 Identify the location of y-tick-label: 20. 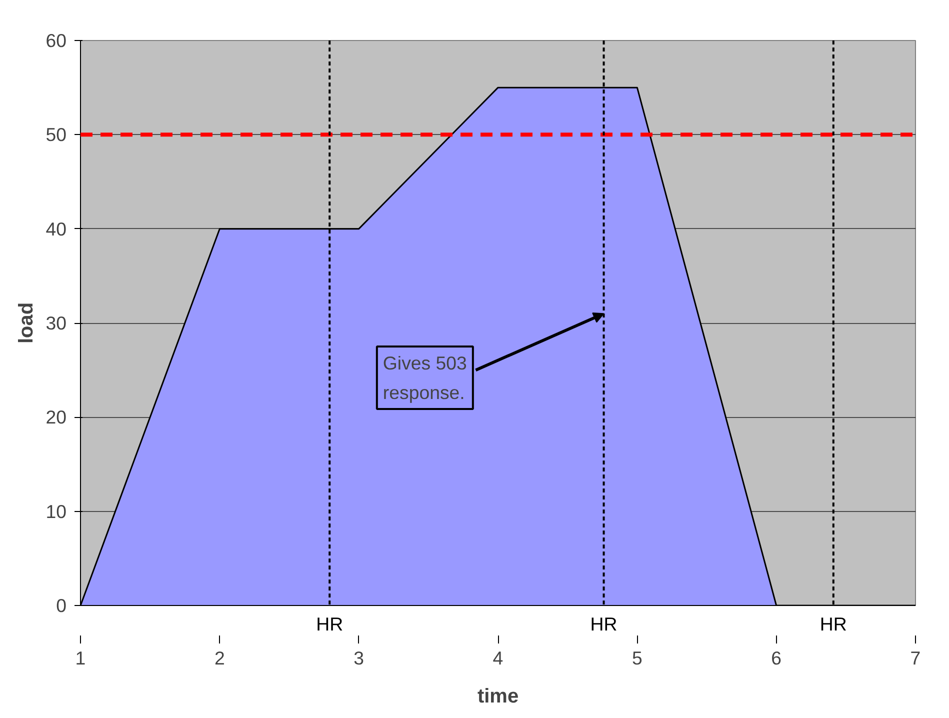
(56, 417).